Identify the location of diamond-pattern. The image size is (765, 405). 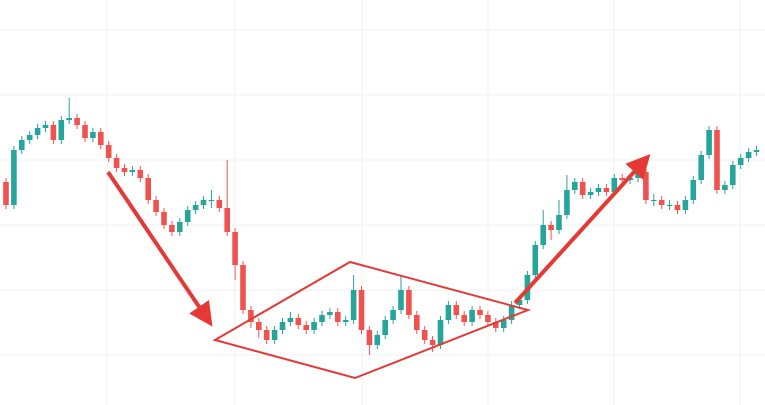
(372, 320).